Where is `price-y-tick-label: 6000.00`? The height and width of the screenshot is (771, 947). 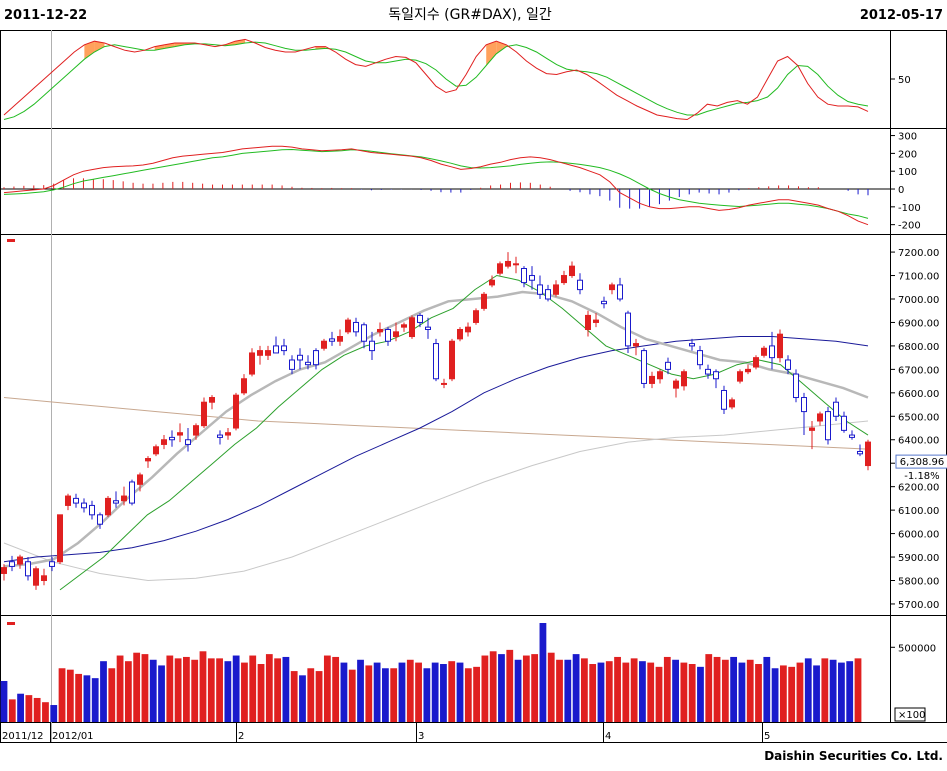 price-y-tick-label: 6000.00 is located at coordinates (918, 535).